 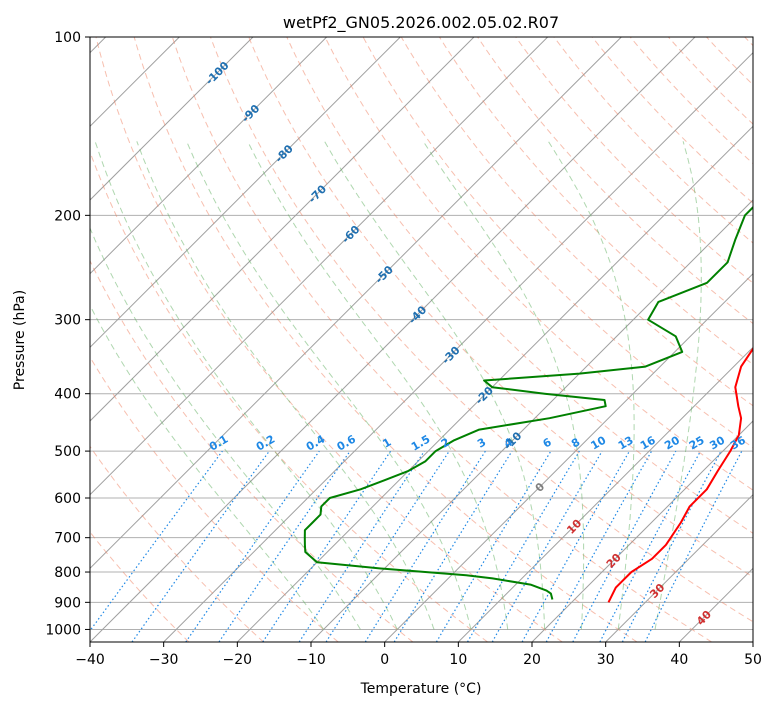 What do you see at coordinates (458, 660) in the screenshot?
I see `x-tick-label: 10` at bounding box center [458, 660].